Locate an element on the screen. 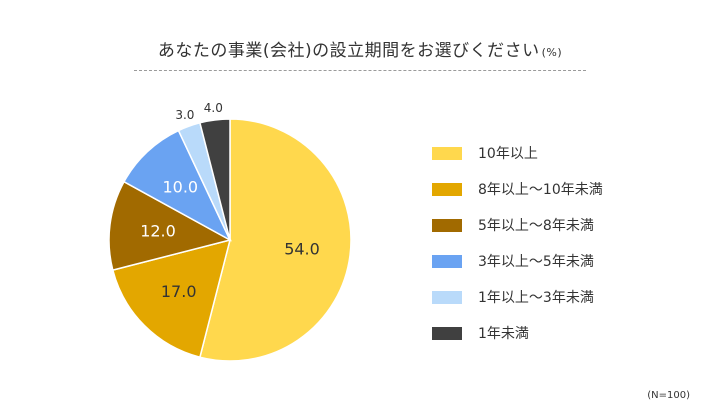 This screenshot has width=720, height=418. legend-item-1: 8年以上～10年未満 is located at coordinates (517, 189).